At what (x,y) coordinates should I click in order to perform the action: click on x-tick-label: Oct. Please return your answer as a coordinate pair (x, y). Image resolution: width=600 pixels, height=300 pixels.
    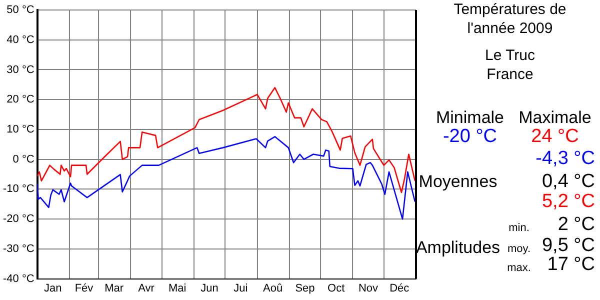
    Looking at the image, I should click on (336, 288).